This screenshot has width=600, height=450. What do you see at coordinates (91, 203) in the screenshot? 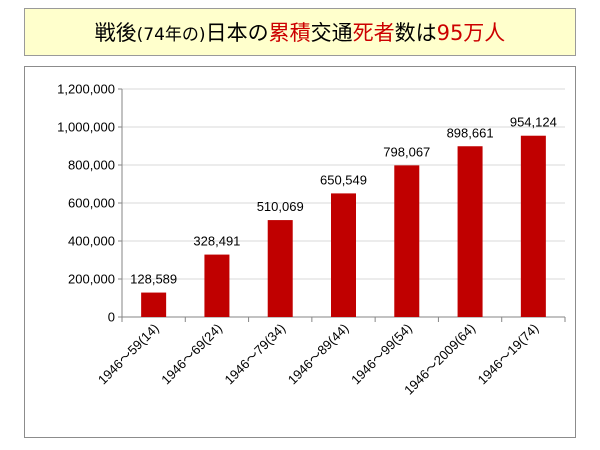
I see `y-tick-label: 600,000` at bounding box center [91, 203].